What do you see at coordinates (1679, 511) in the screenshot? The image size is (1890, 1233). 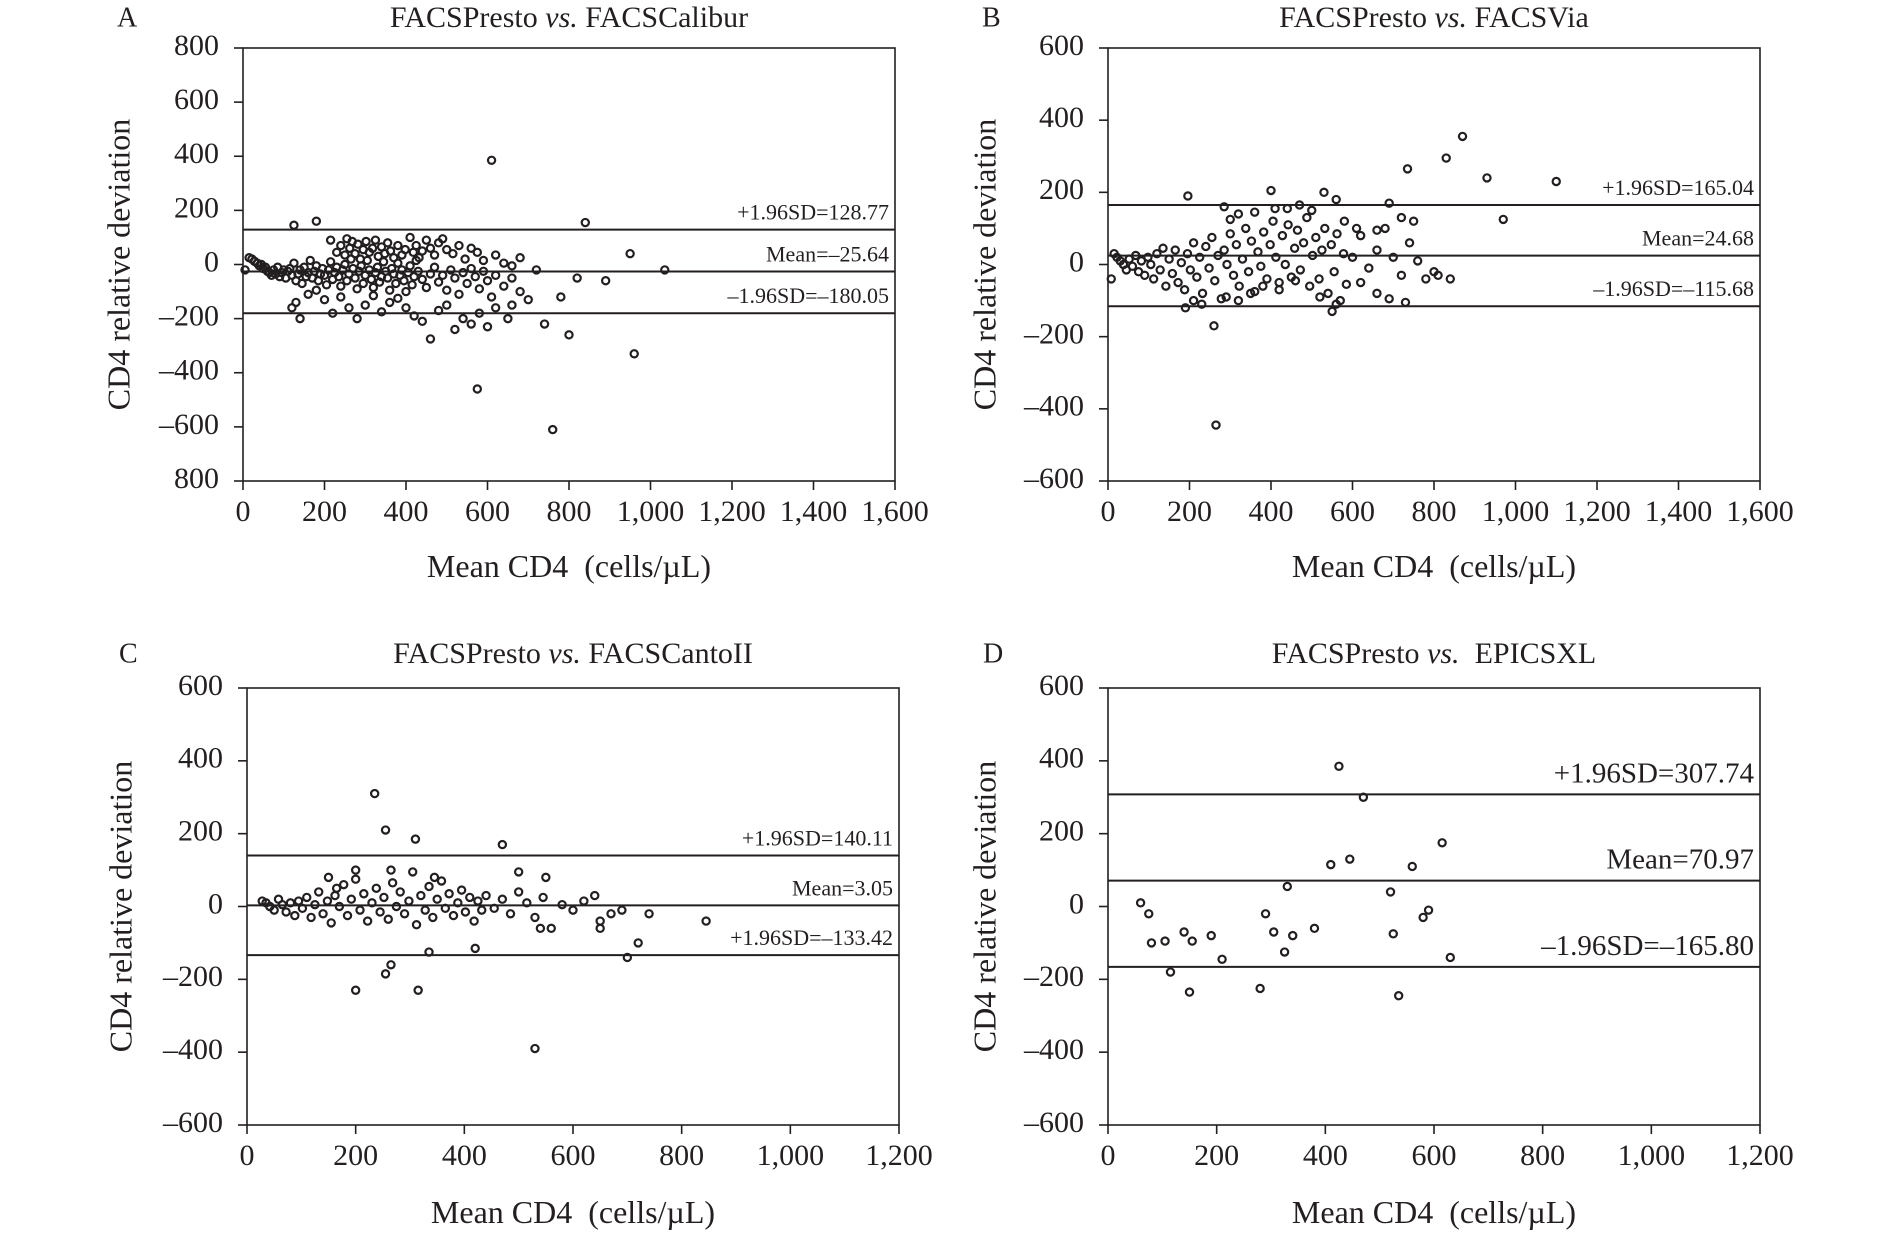 I see `x-tick-label: 1,400` at bounding box center [1679, 511].